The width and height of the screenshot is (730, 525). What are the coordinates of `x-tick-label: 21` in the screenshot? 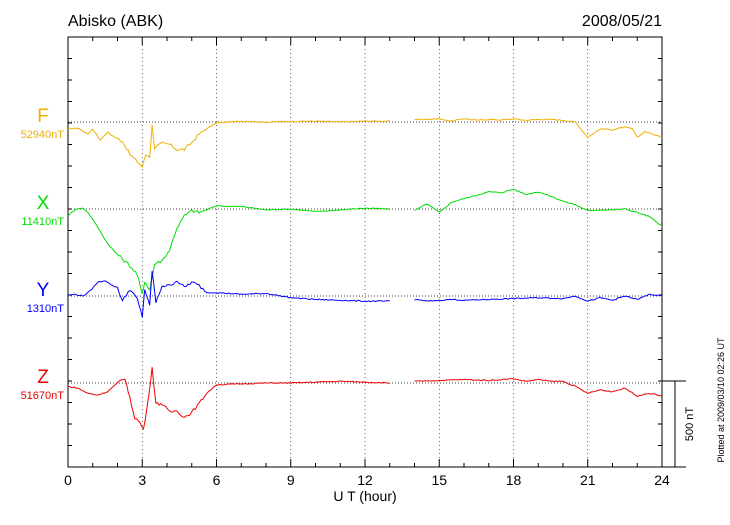 It's located at (588, 480).